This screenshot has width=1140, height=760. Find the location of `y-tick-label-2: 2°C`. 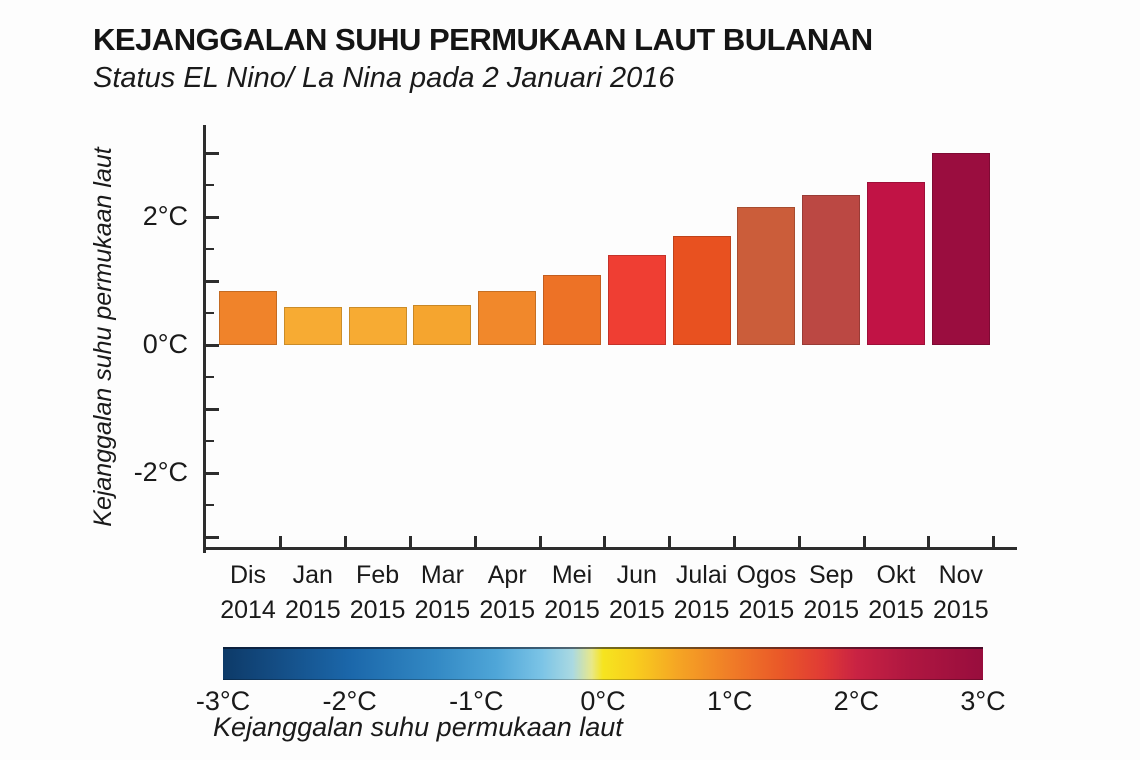

y-tick-label-2: 2°C is located at coordinates (165, 216).